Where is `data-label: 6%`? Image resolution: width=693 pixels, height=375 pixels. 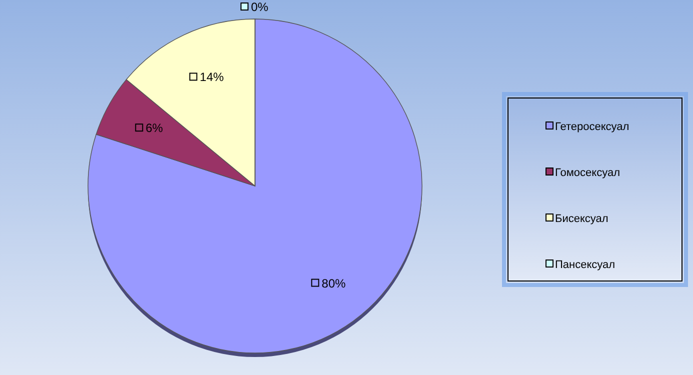 data-label: 6% is located at coordinates (155, 128).